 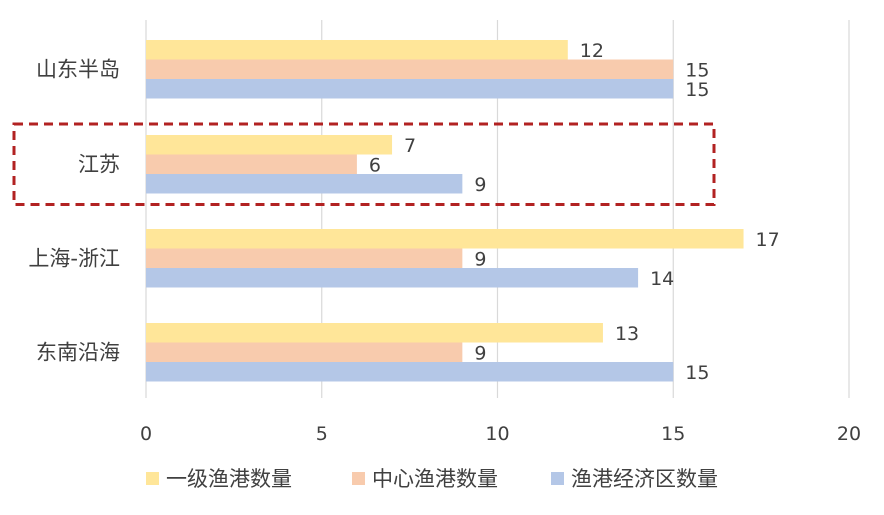 What do you see at coordinates (768, 240) in the screenshot?
I see `data-label: 17` at bounding box center [768, 240].